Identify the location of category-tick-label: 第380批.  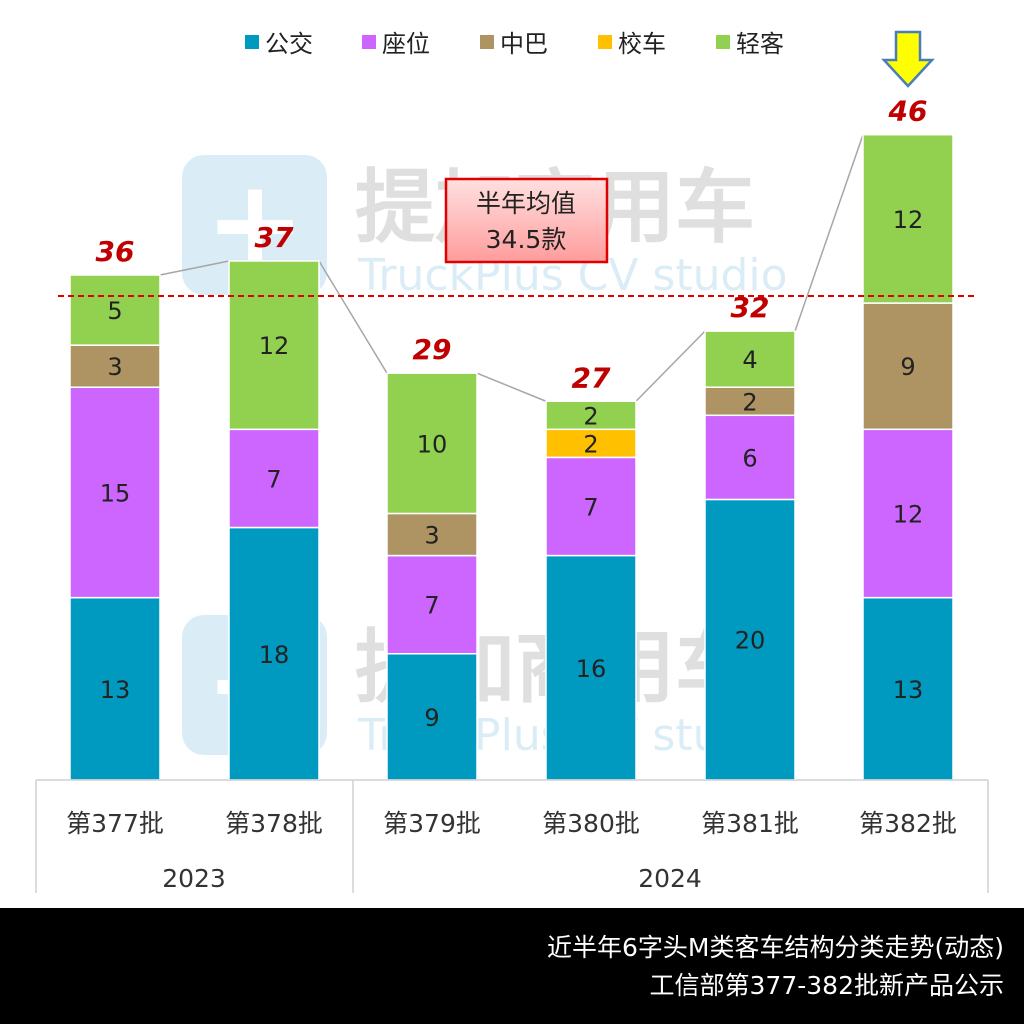
(591, 823).